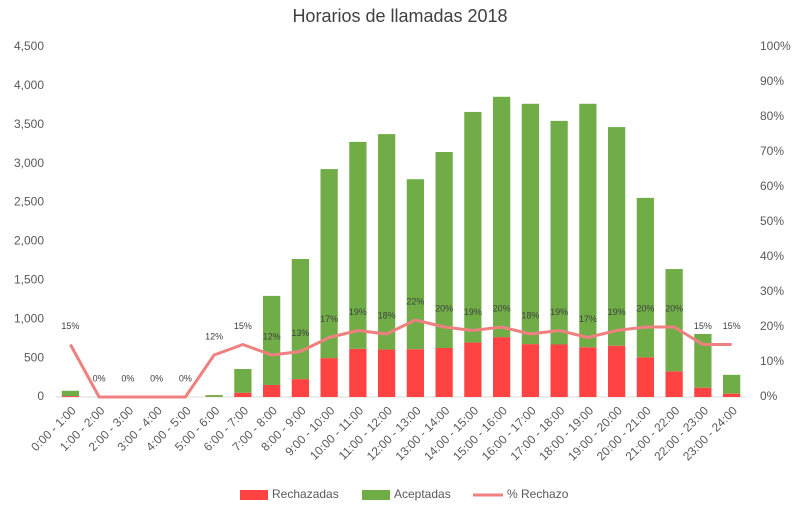 Image resolution: width=792 pixels, height=506 pixels. Describe the element at coordinates (29, 318) in the screenshot. I see `y-tick-label: 1,000` at that location.